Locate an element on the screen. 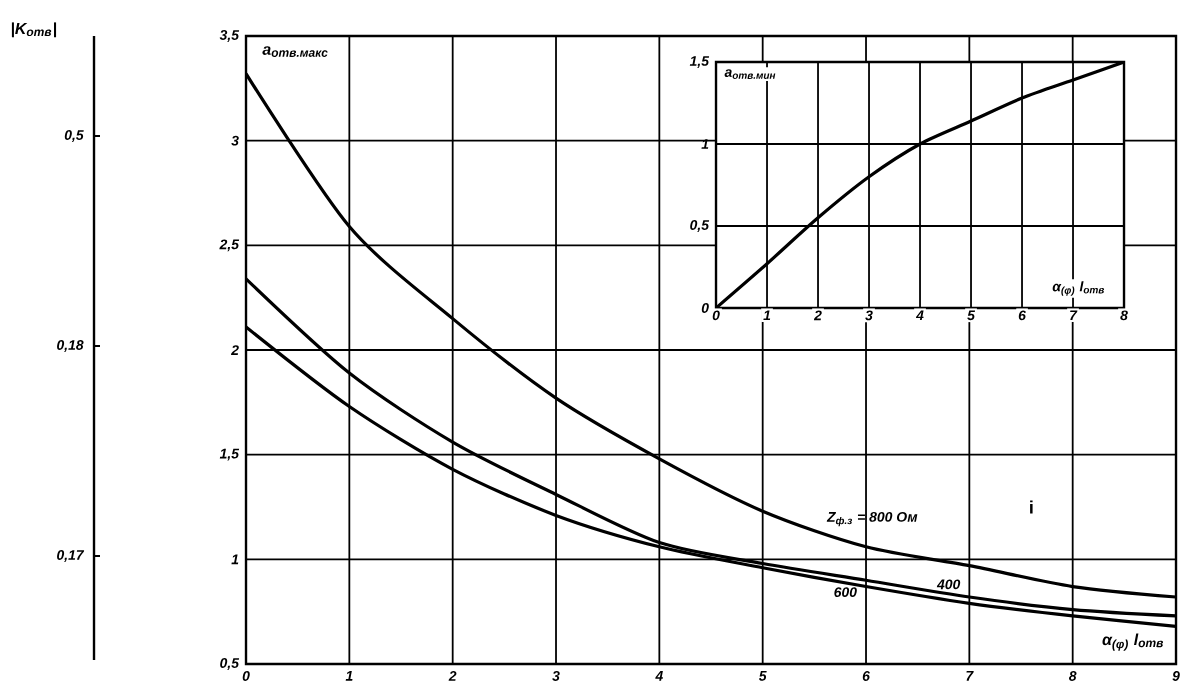  annotation: i is located at coordinates (1031, 507).